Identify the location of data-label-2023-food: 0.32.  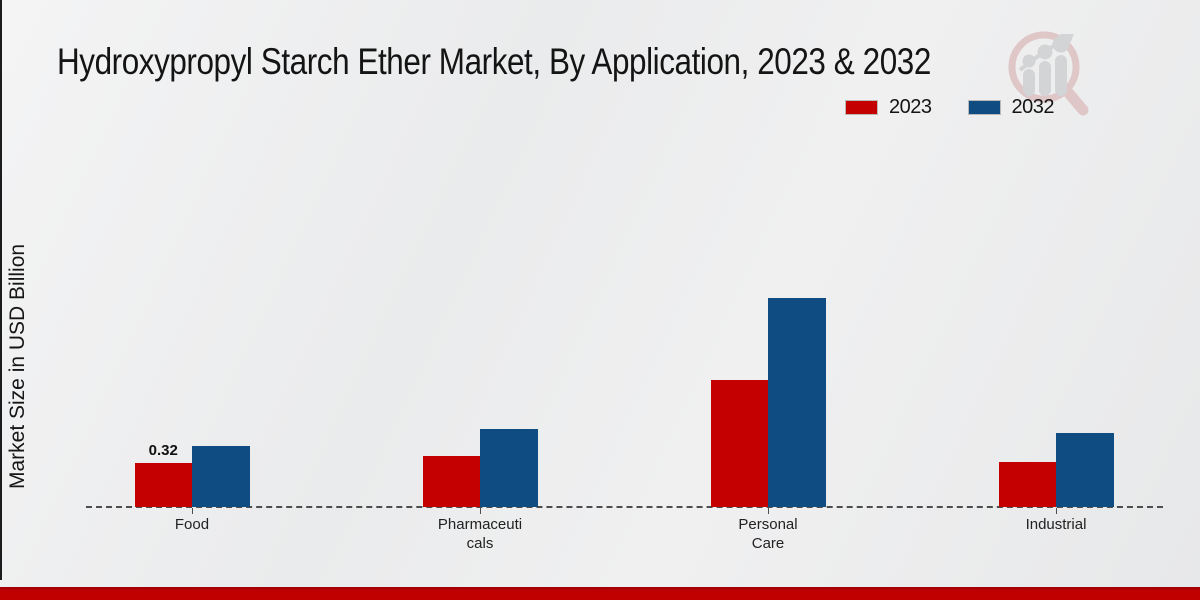
(163, 450).